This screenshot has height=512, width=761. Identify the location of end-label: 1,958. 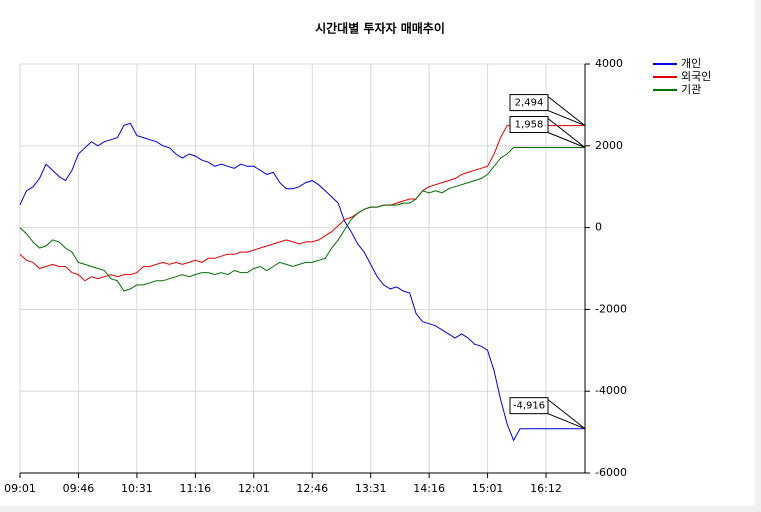
(529, 125).